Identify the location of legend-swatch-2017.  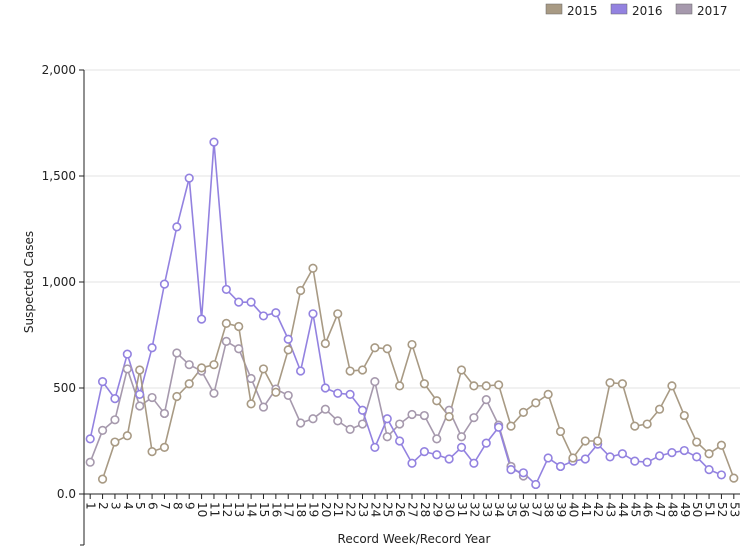
(684, 9).